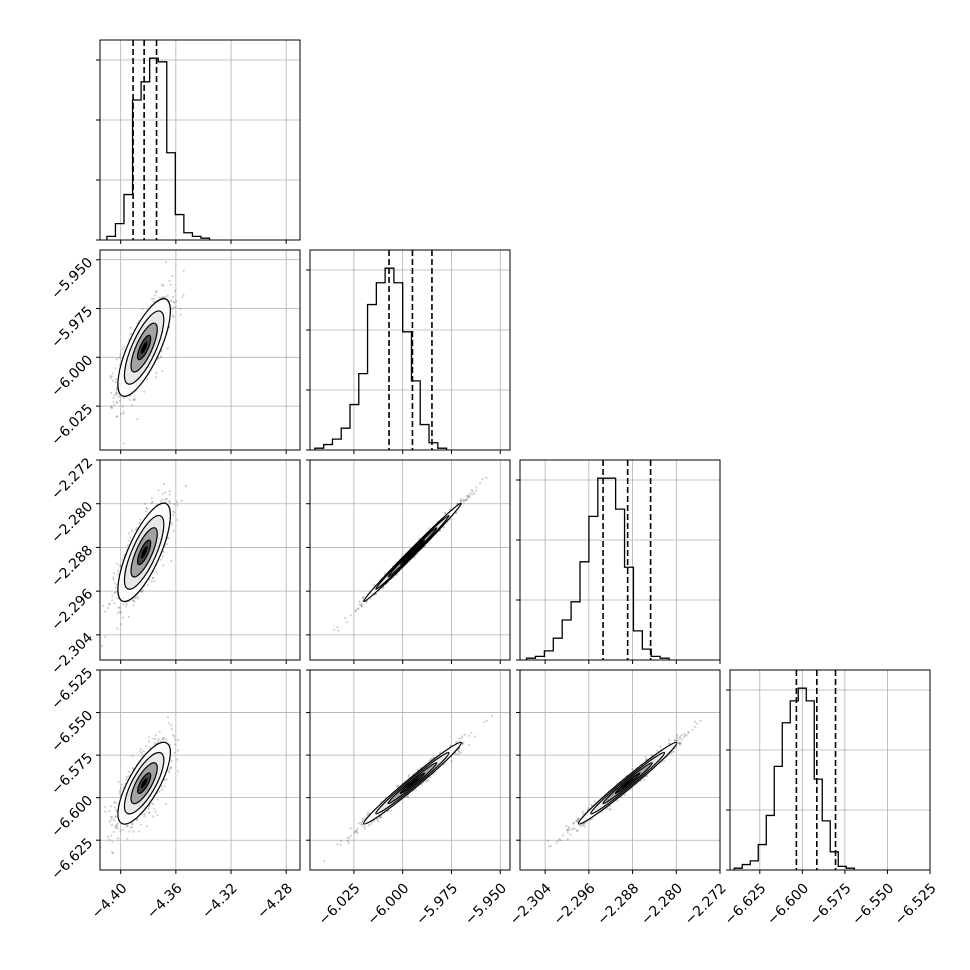 The width and height of the screenshot is (970, 970). I want to click on x-tick-label: −6.600, so click(788, 904).